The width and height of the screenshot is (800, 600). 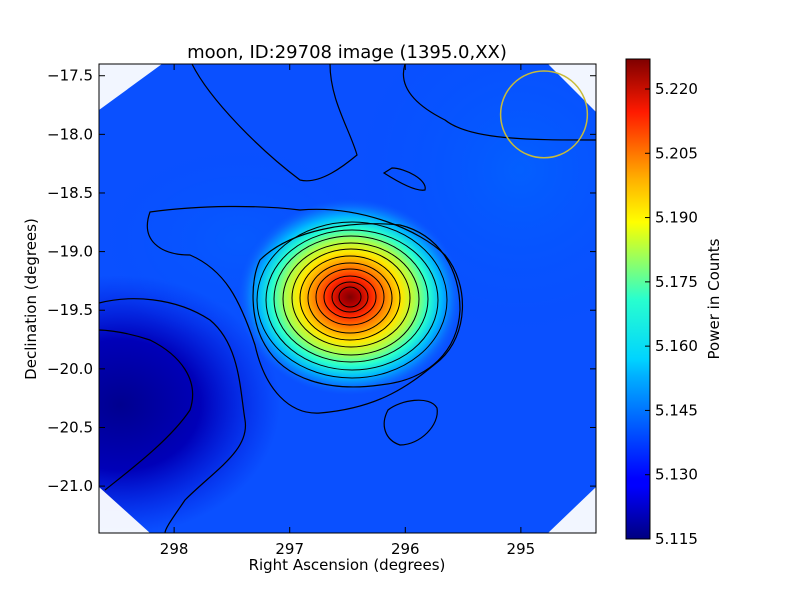 What do you see at coordinates (676, 539) in the screenshot?
I see `colorbar-tick-label: 5.115` at bounding box center [676, 539].